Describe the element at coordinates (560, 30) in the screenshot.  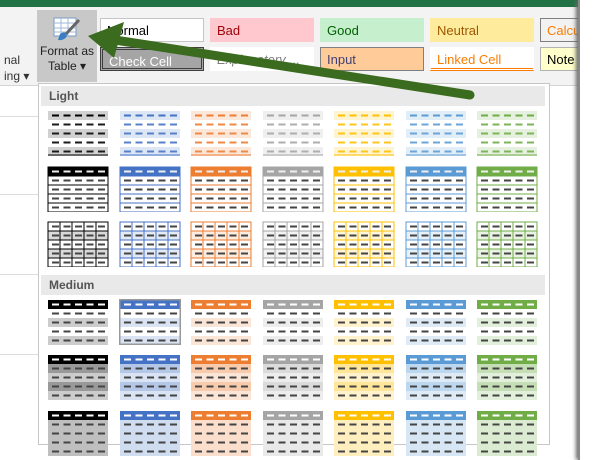
I see `cell-style-calcu: Calcu` at that location.